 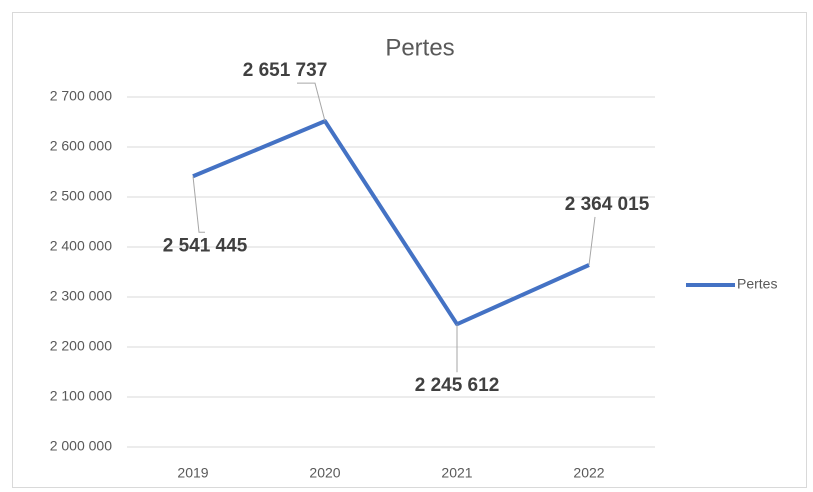 What do you see at coordinates (81, 96) in the screenshot?
I see `y-tick-label: 2 700 000` at bounding box center [81, 96].